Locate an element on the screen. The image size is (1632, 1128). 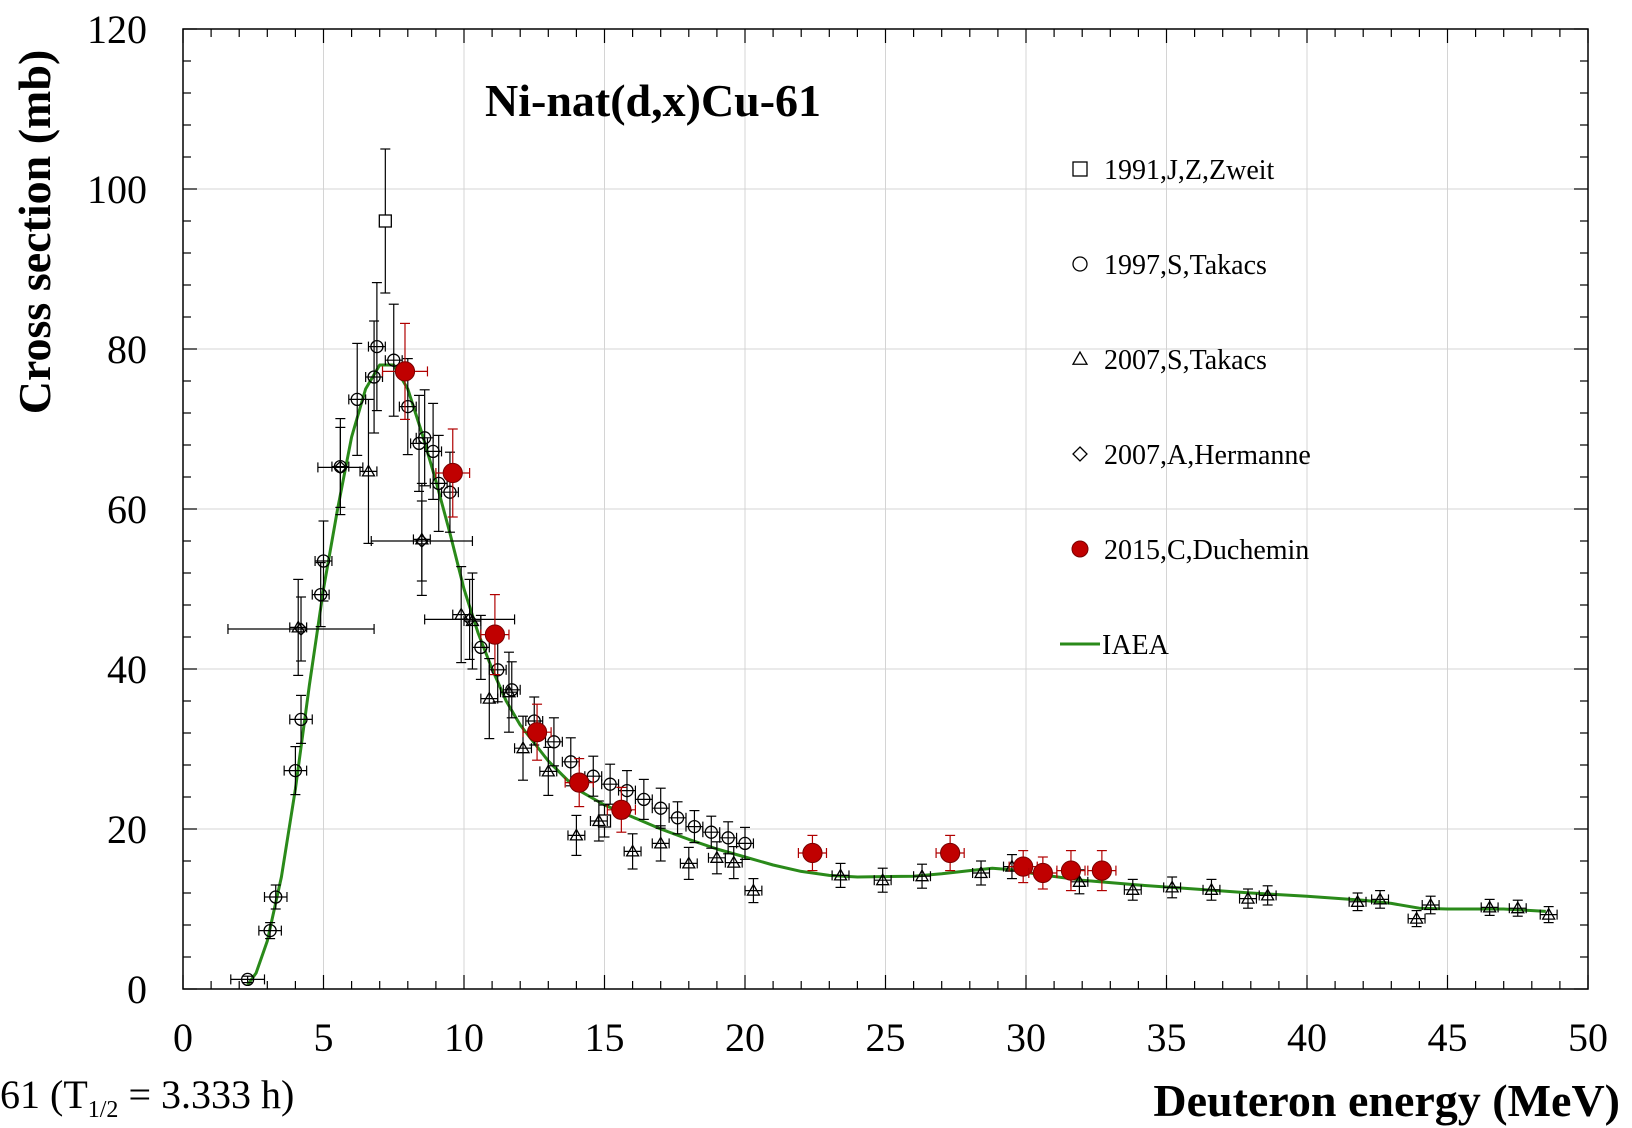
x-tick-label: 40 is located at coordinates (1307, 1037).